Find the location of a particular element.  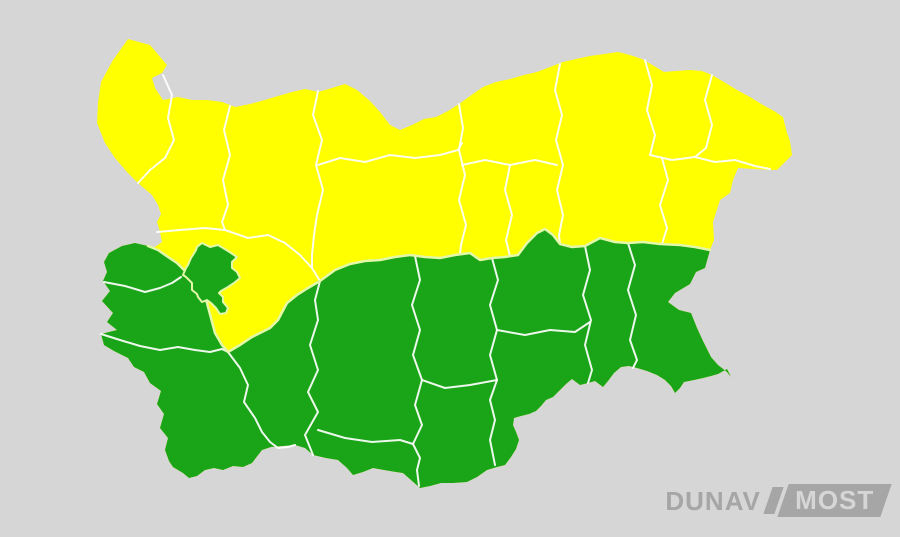

logo-box: MOST is located at coordinates (834, 500).